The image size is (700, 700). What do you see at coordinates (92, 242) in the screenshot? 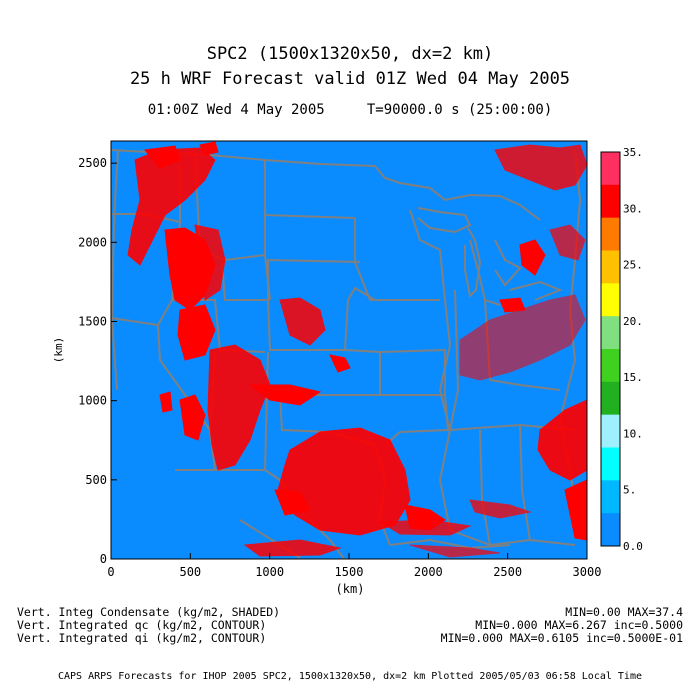
I see `y-tick-label: 2000` at bounding box center [92, 242].